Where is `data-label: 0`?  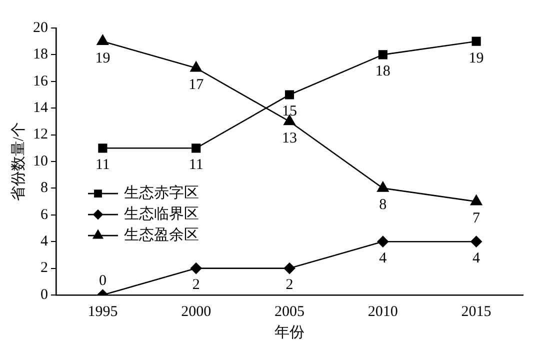
data-label: 0 is located at coordinates (102, 280).